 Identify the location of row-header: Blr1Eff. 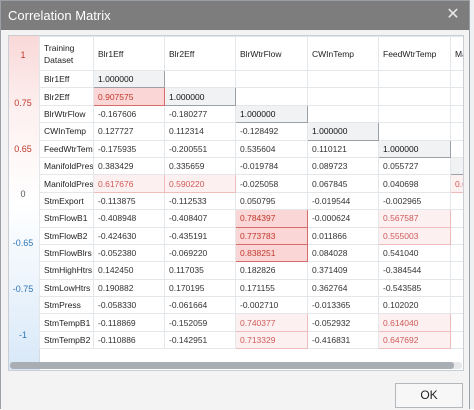
(66, 79).